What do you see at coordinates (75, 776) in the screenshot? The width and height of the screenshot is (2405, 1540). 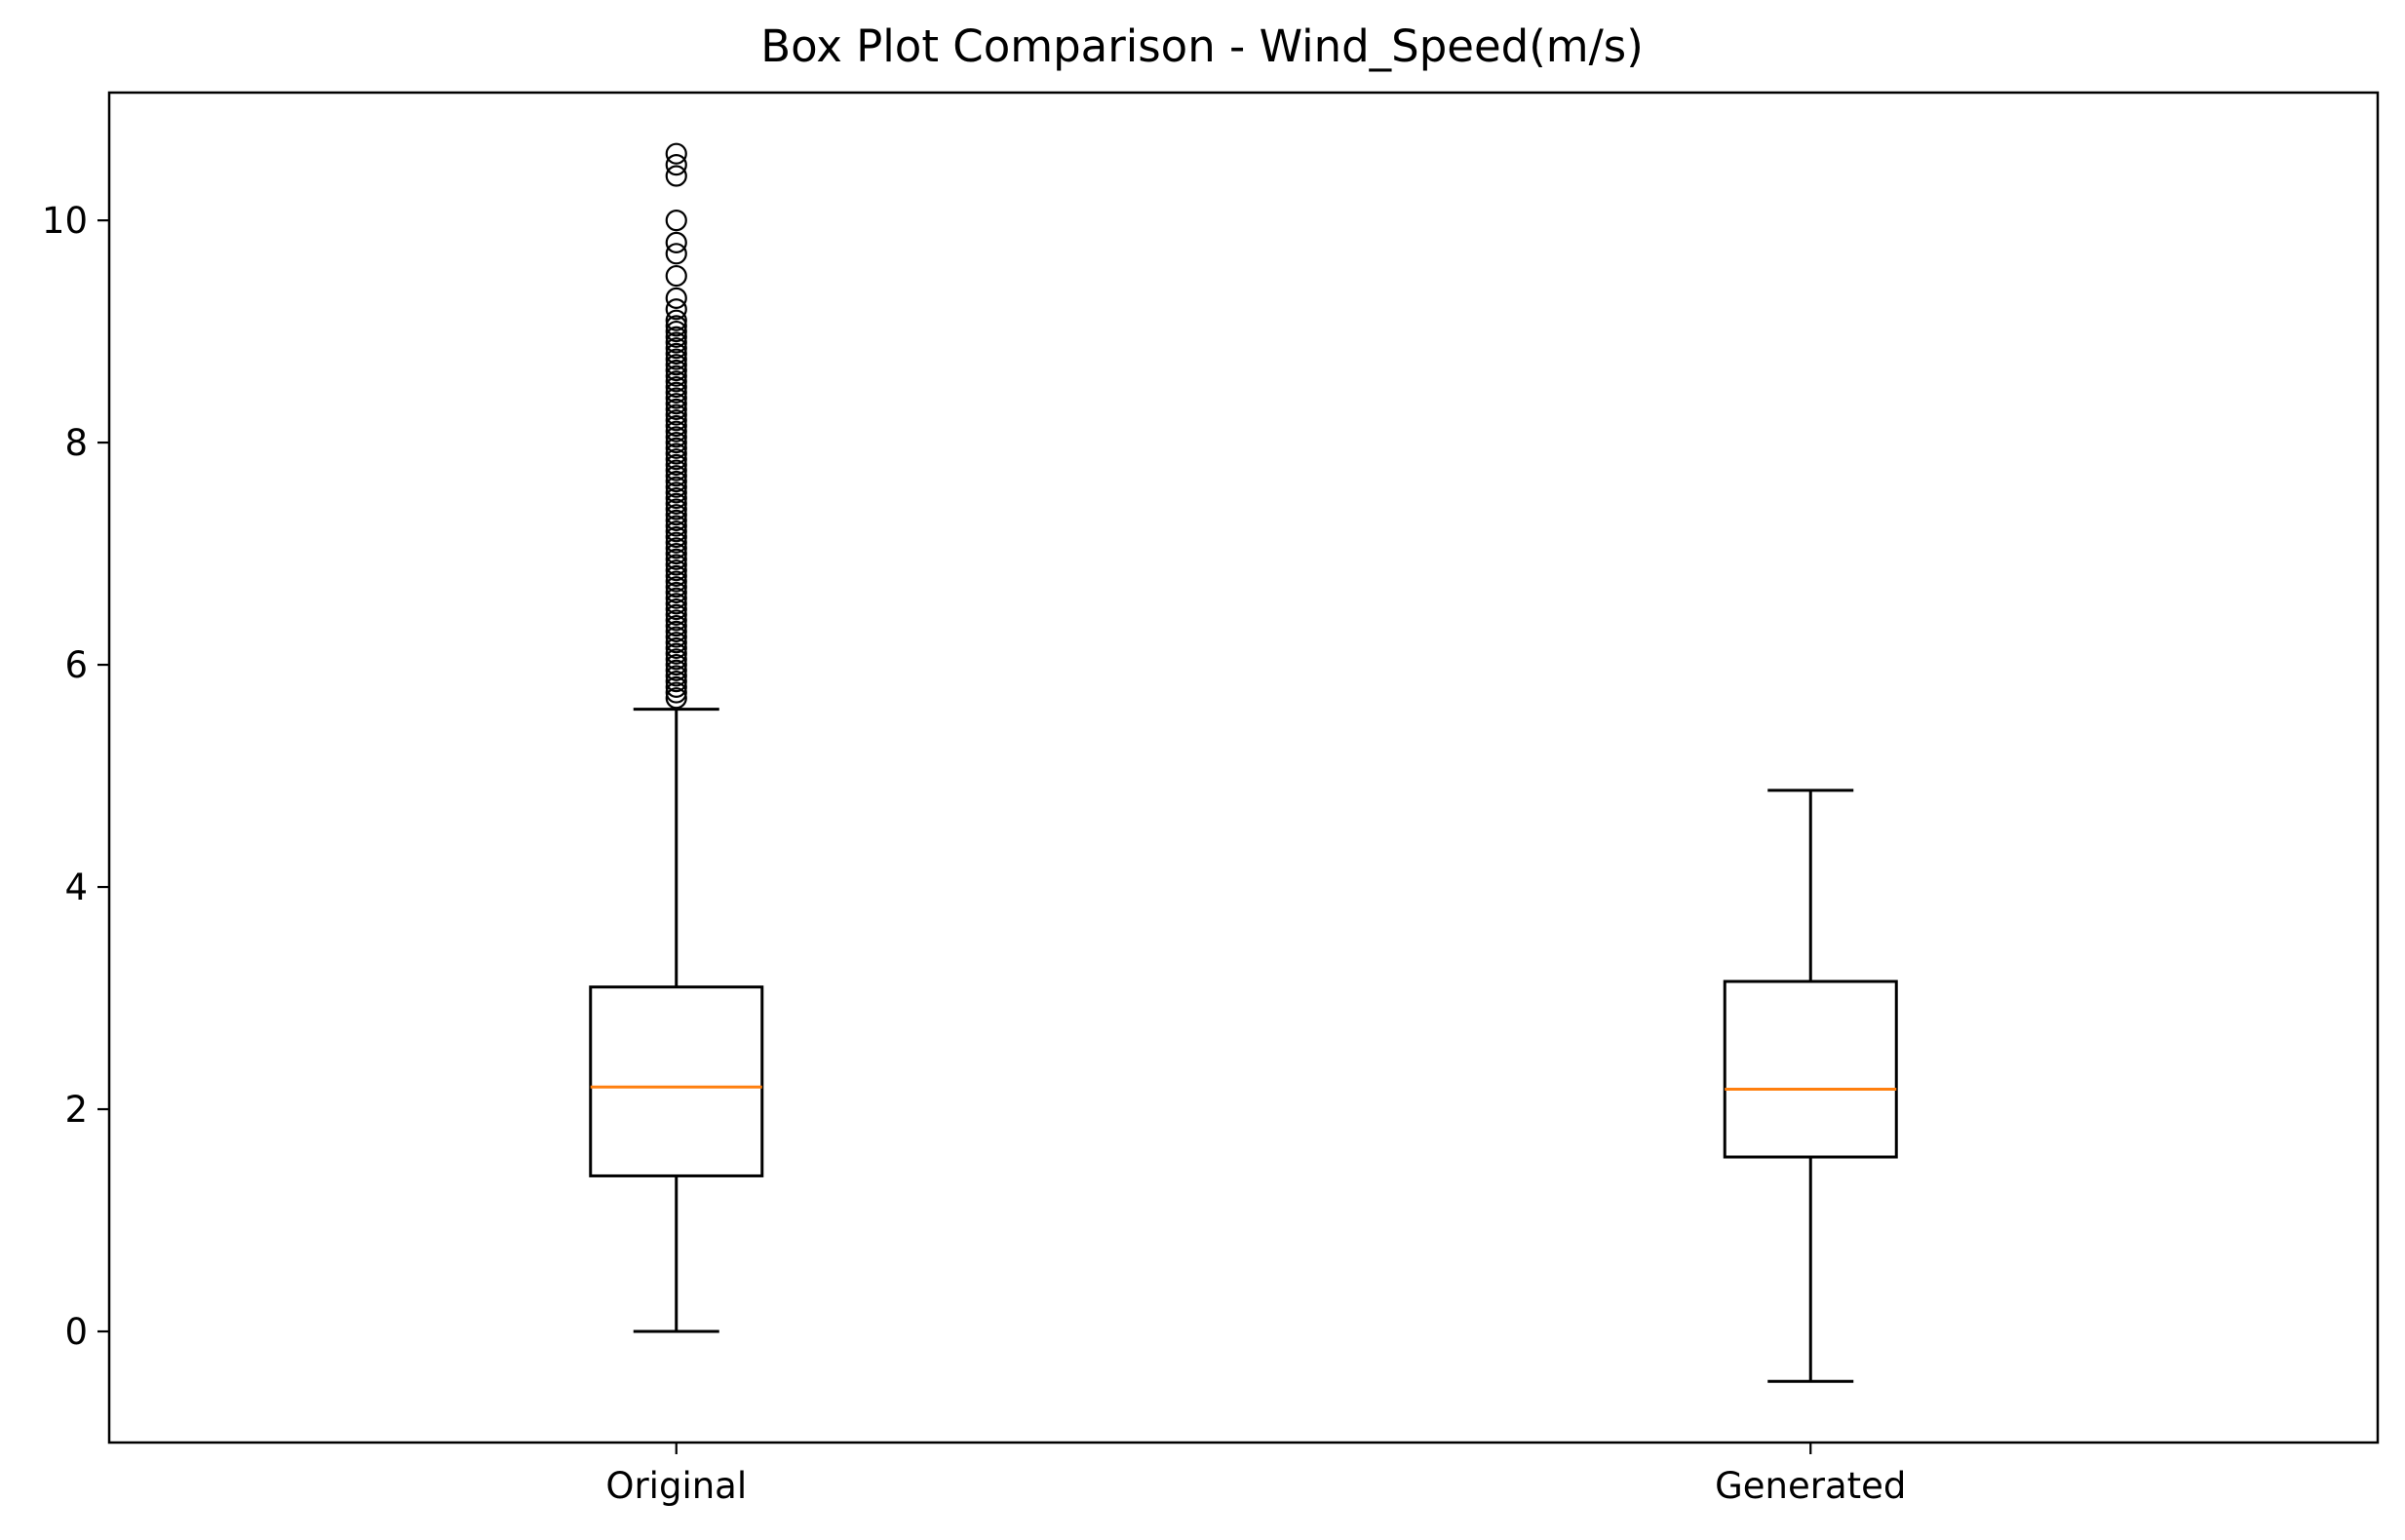 I see `y-axis: 0 2 4 6 8 10` at bounding box center [75, 776].